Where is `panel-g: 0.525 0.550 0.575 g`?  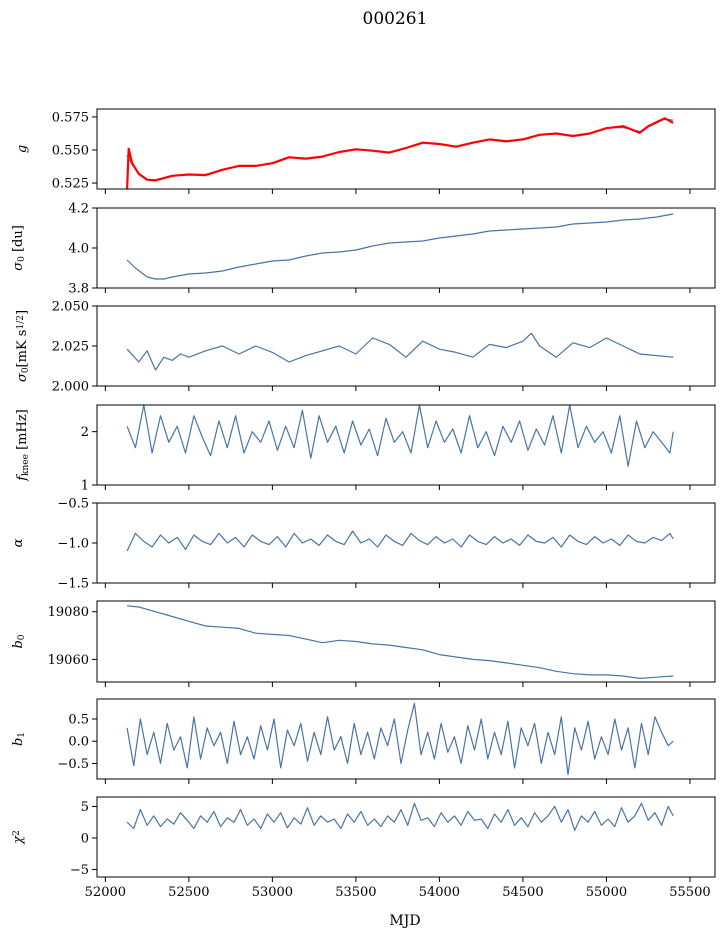 panel-g: 0.525 0.550 0.575 g is located at coordinates (365, 151).